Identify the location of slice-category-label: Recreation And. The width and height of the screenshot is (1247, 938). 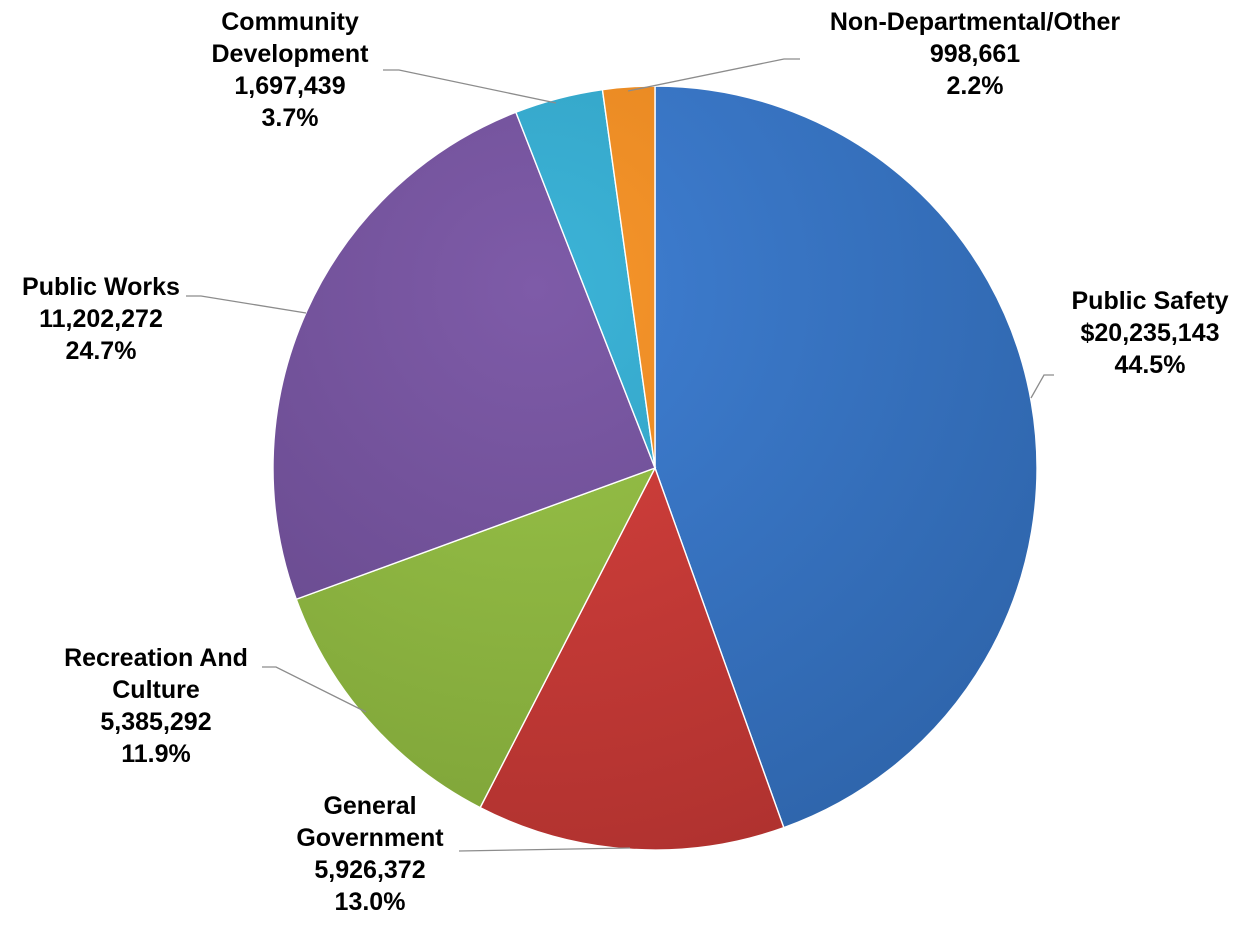
(156, 658).